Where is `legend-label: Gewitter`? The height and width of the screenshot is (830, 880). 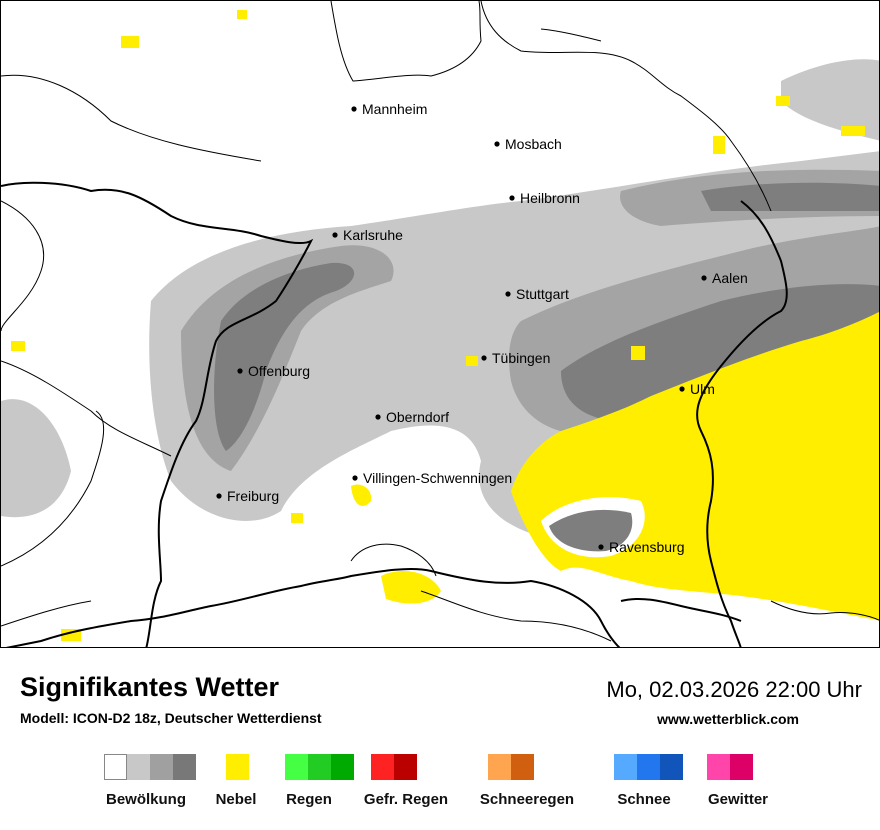
legend-label: Gewitter is located at coordinates (738, 799).